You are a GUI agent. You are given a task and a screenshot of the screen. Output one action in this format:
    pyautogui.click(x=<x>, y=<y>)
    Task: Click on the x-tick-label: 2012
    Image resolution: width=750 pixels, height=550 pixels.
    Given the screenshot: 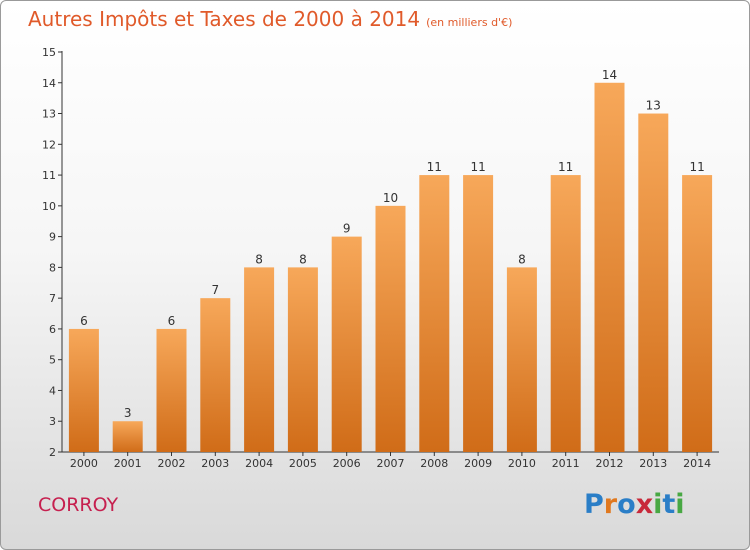 What is the action you would take?
    pyautogui.click(x=610, y=463)
    